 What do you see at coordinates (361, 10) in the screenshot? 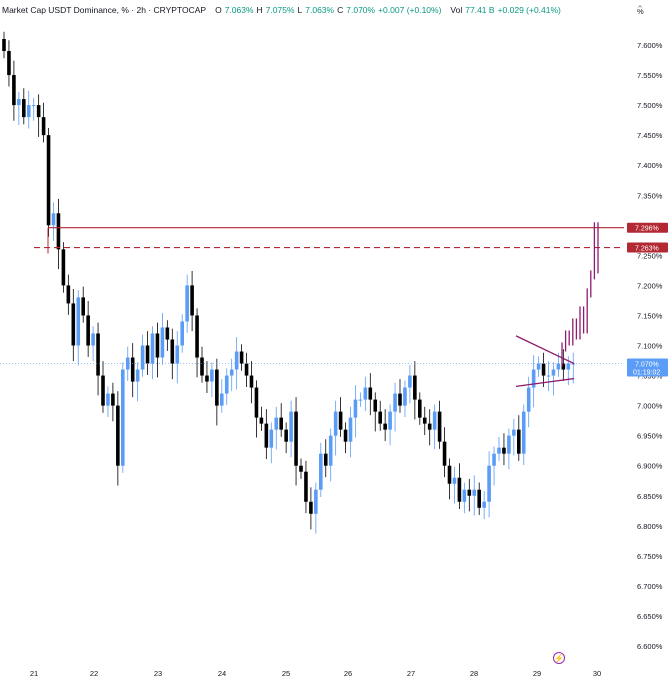
I see `close-value: 7.070%` at bounding box center [361, 10].